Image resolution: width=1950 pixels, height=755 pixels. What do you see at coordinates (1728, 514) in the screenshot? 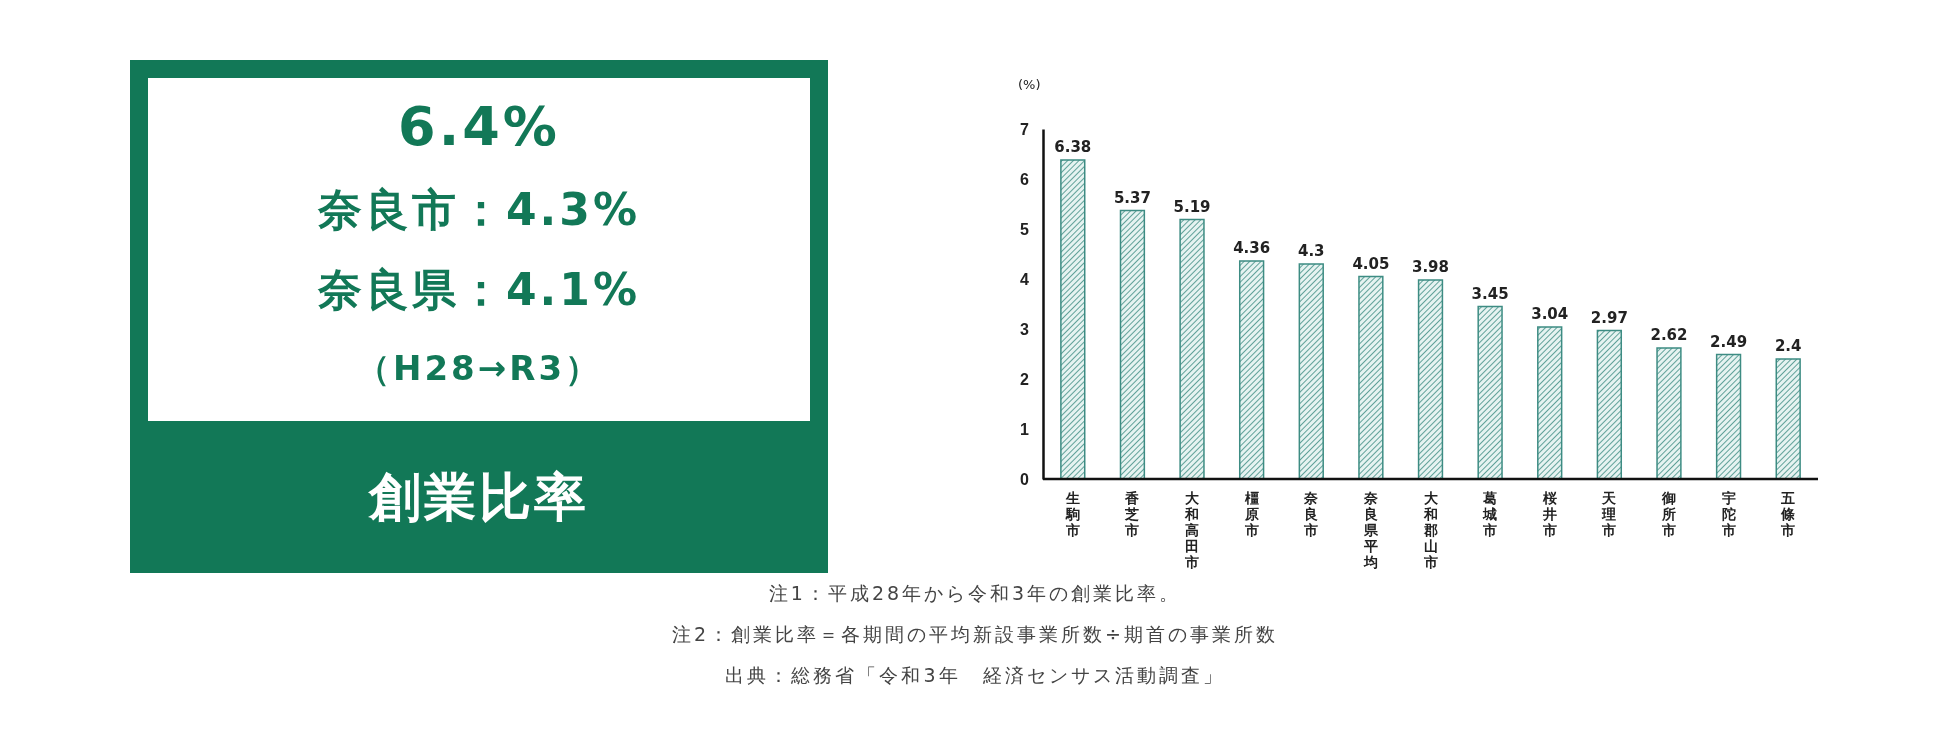
I see `x-tick-label: 宇陀市` at bounding box center [1728, 514].